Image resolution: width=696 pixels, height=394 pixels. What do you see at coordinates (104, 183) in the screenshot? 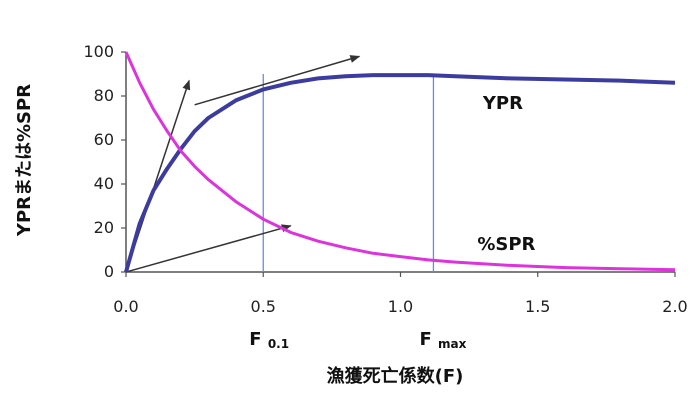
I see `y-tick-label: 40` at bounding box center [104, 183].